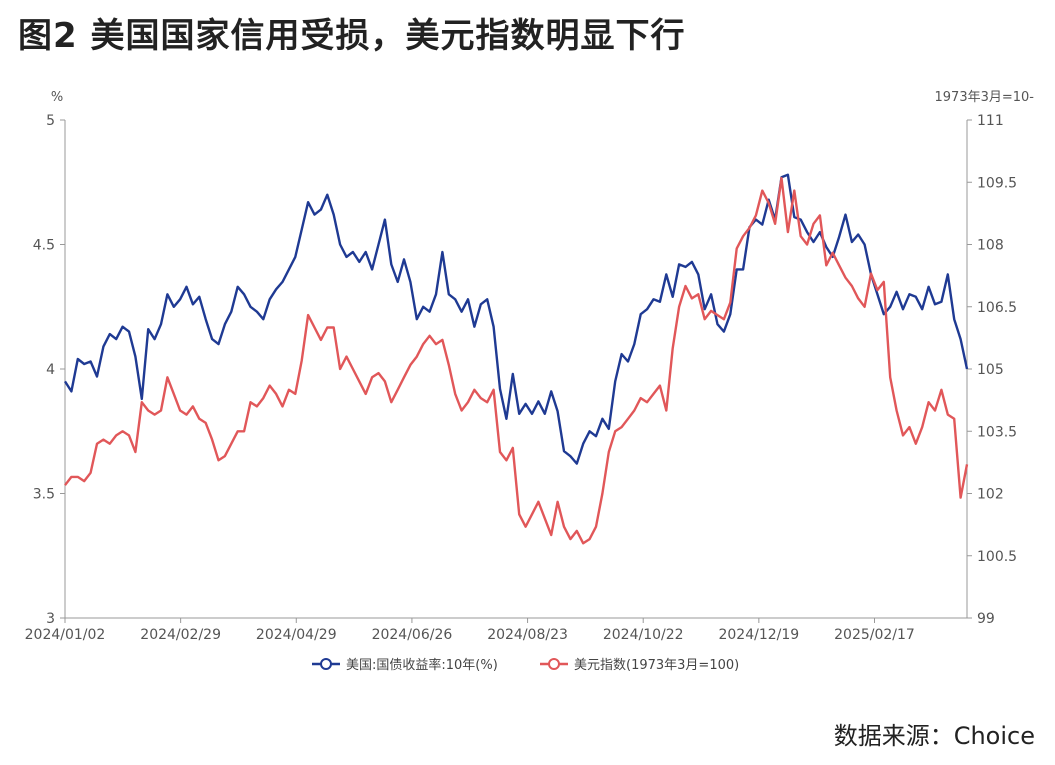 This screenshot has height=765, width=1055. Describe the element at coordinates (180, 635) in the screenshot. I see `x-tick-label: 2024/02/29` at that location.